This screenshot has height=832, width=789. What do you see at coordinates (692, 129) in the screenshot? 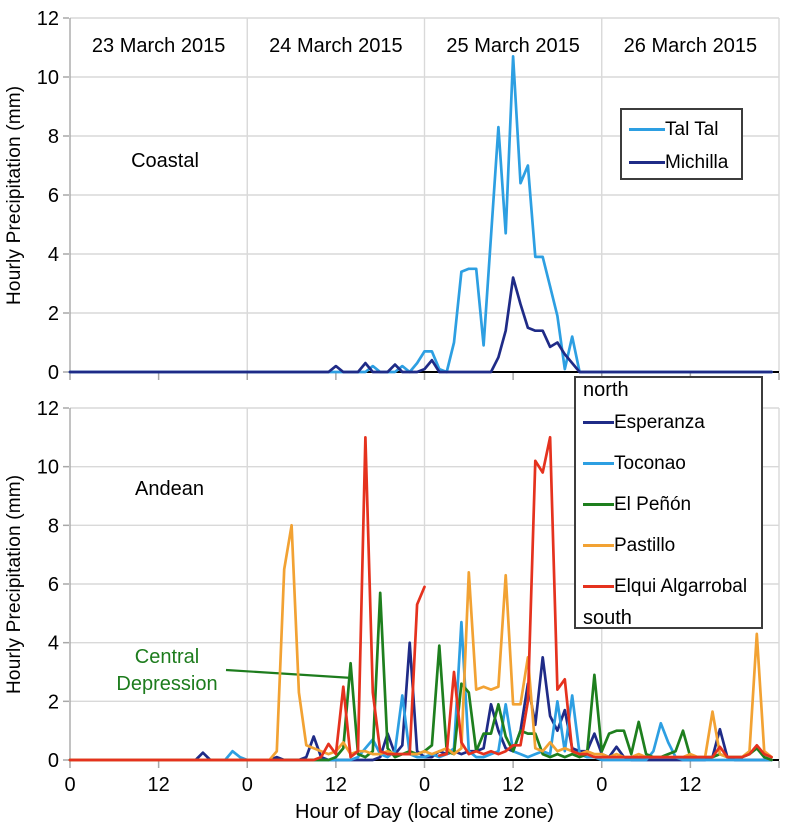
I see `legend-label: Tal Tal` at bounding box center [692, 129].